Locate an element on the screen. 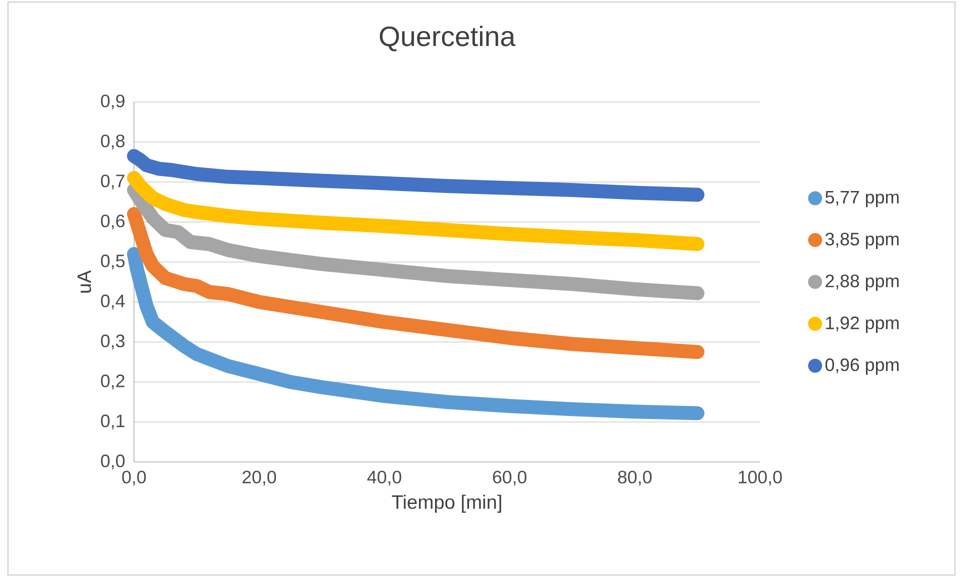  chart-title: Quercetina is located at coordinates (448, 39).